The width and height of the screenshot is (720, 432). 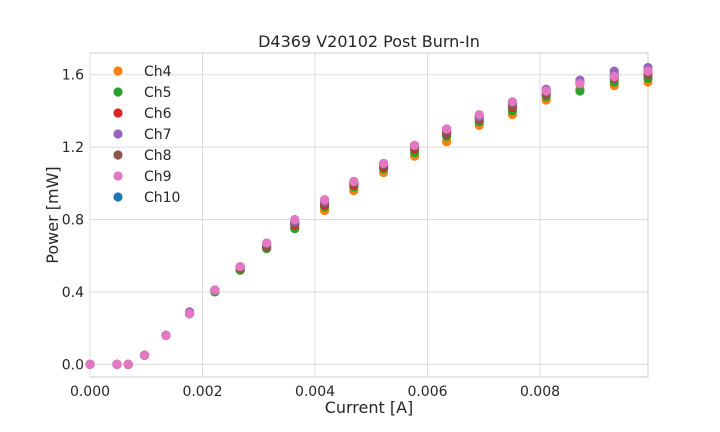 I want to click on legend-label: Ch8, so click(x=158, y=156).